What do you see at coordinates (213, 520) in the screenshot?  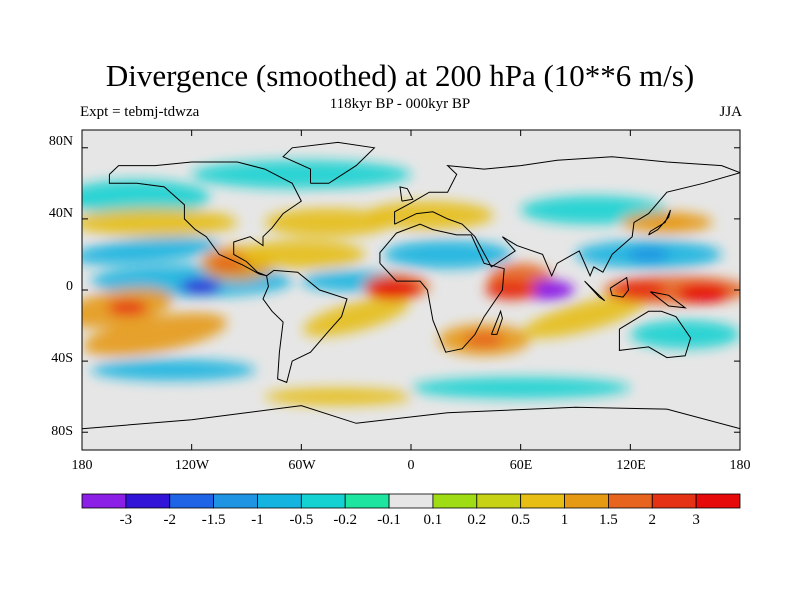 I see `colorbar-label: -1.5` at bounding box center [213, 520].